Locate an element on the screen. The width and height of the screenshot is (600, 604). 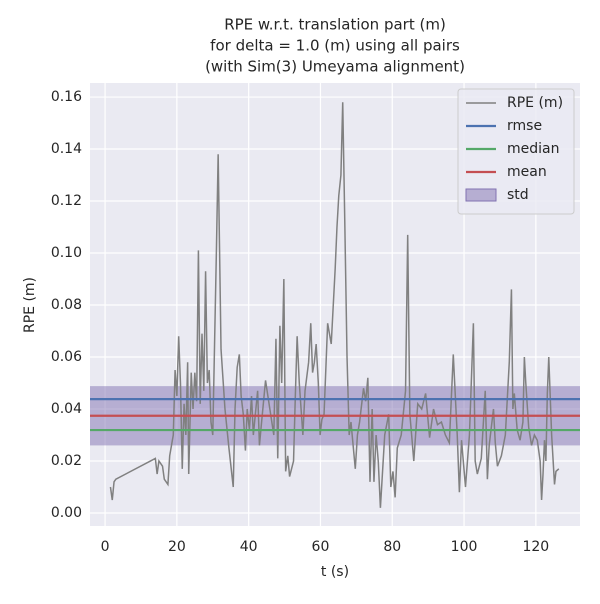
legend-box is located at coordinates (516, 151).